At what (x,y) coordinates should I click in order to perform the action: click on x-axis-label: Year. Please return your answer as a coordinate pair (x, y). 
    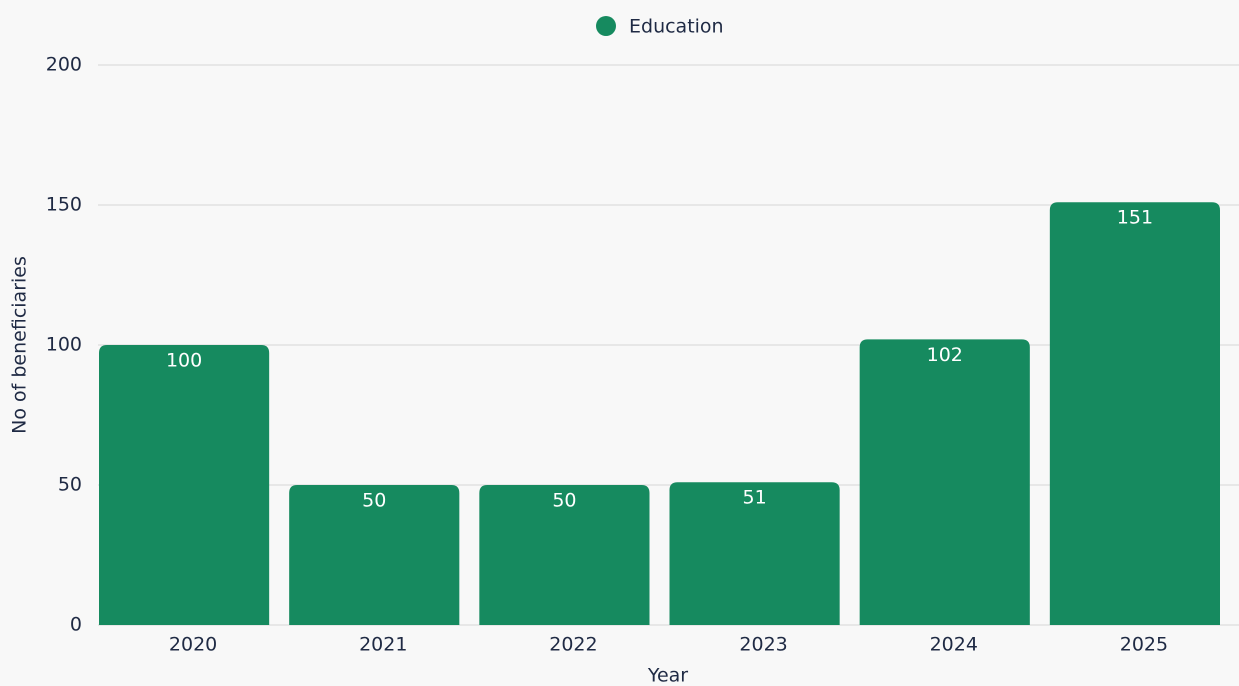
    Looking at the image, I should click on (667, 675).